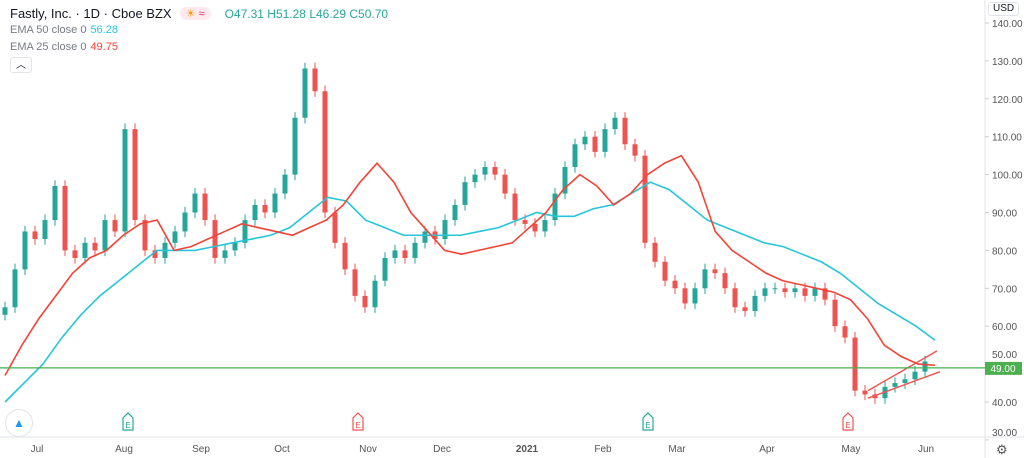  What do you see at coordinates (19, 423) in the screenshot?
I see `tradingview-logo-icon: ▲` at bounding box center [19, 423].